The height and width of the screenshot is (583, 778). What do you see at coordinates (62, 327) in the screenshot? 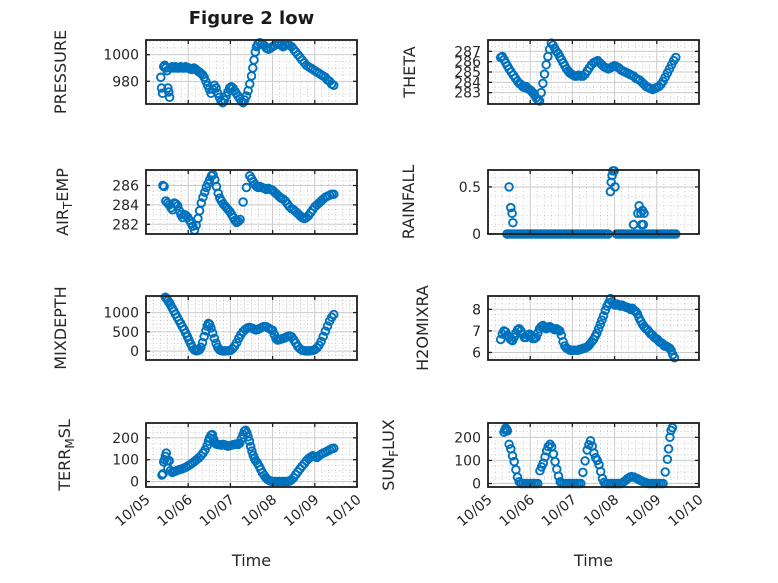
I see `y-axis-label: MIXDEPTH` at bounding box center [62, 327].